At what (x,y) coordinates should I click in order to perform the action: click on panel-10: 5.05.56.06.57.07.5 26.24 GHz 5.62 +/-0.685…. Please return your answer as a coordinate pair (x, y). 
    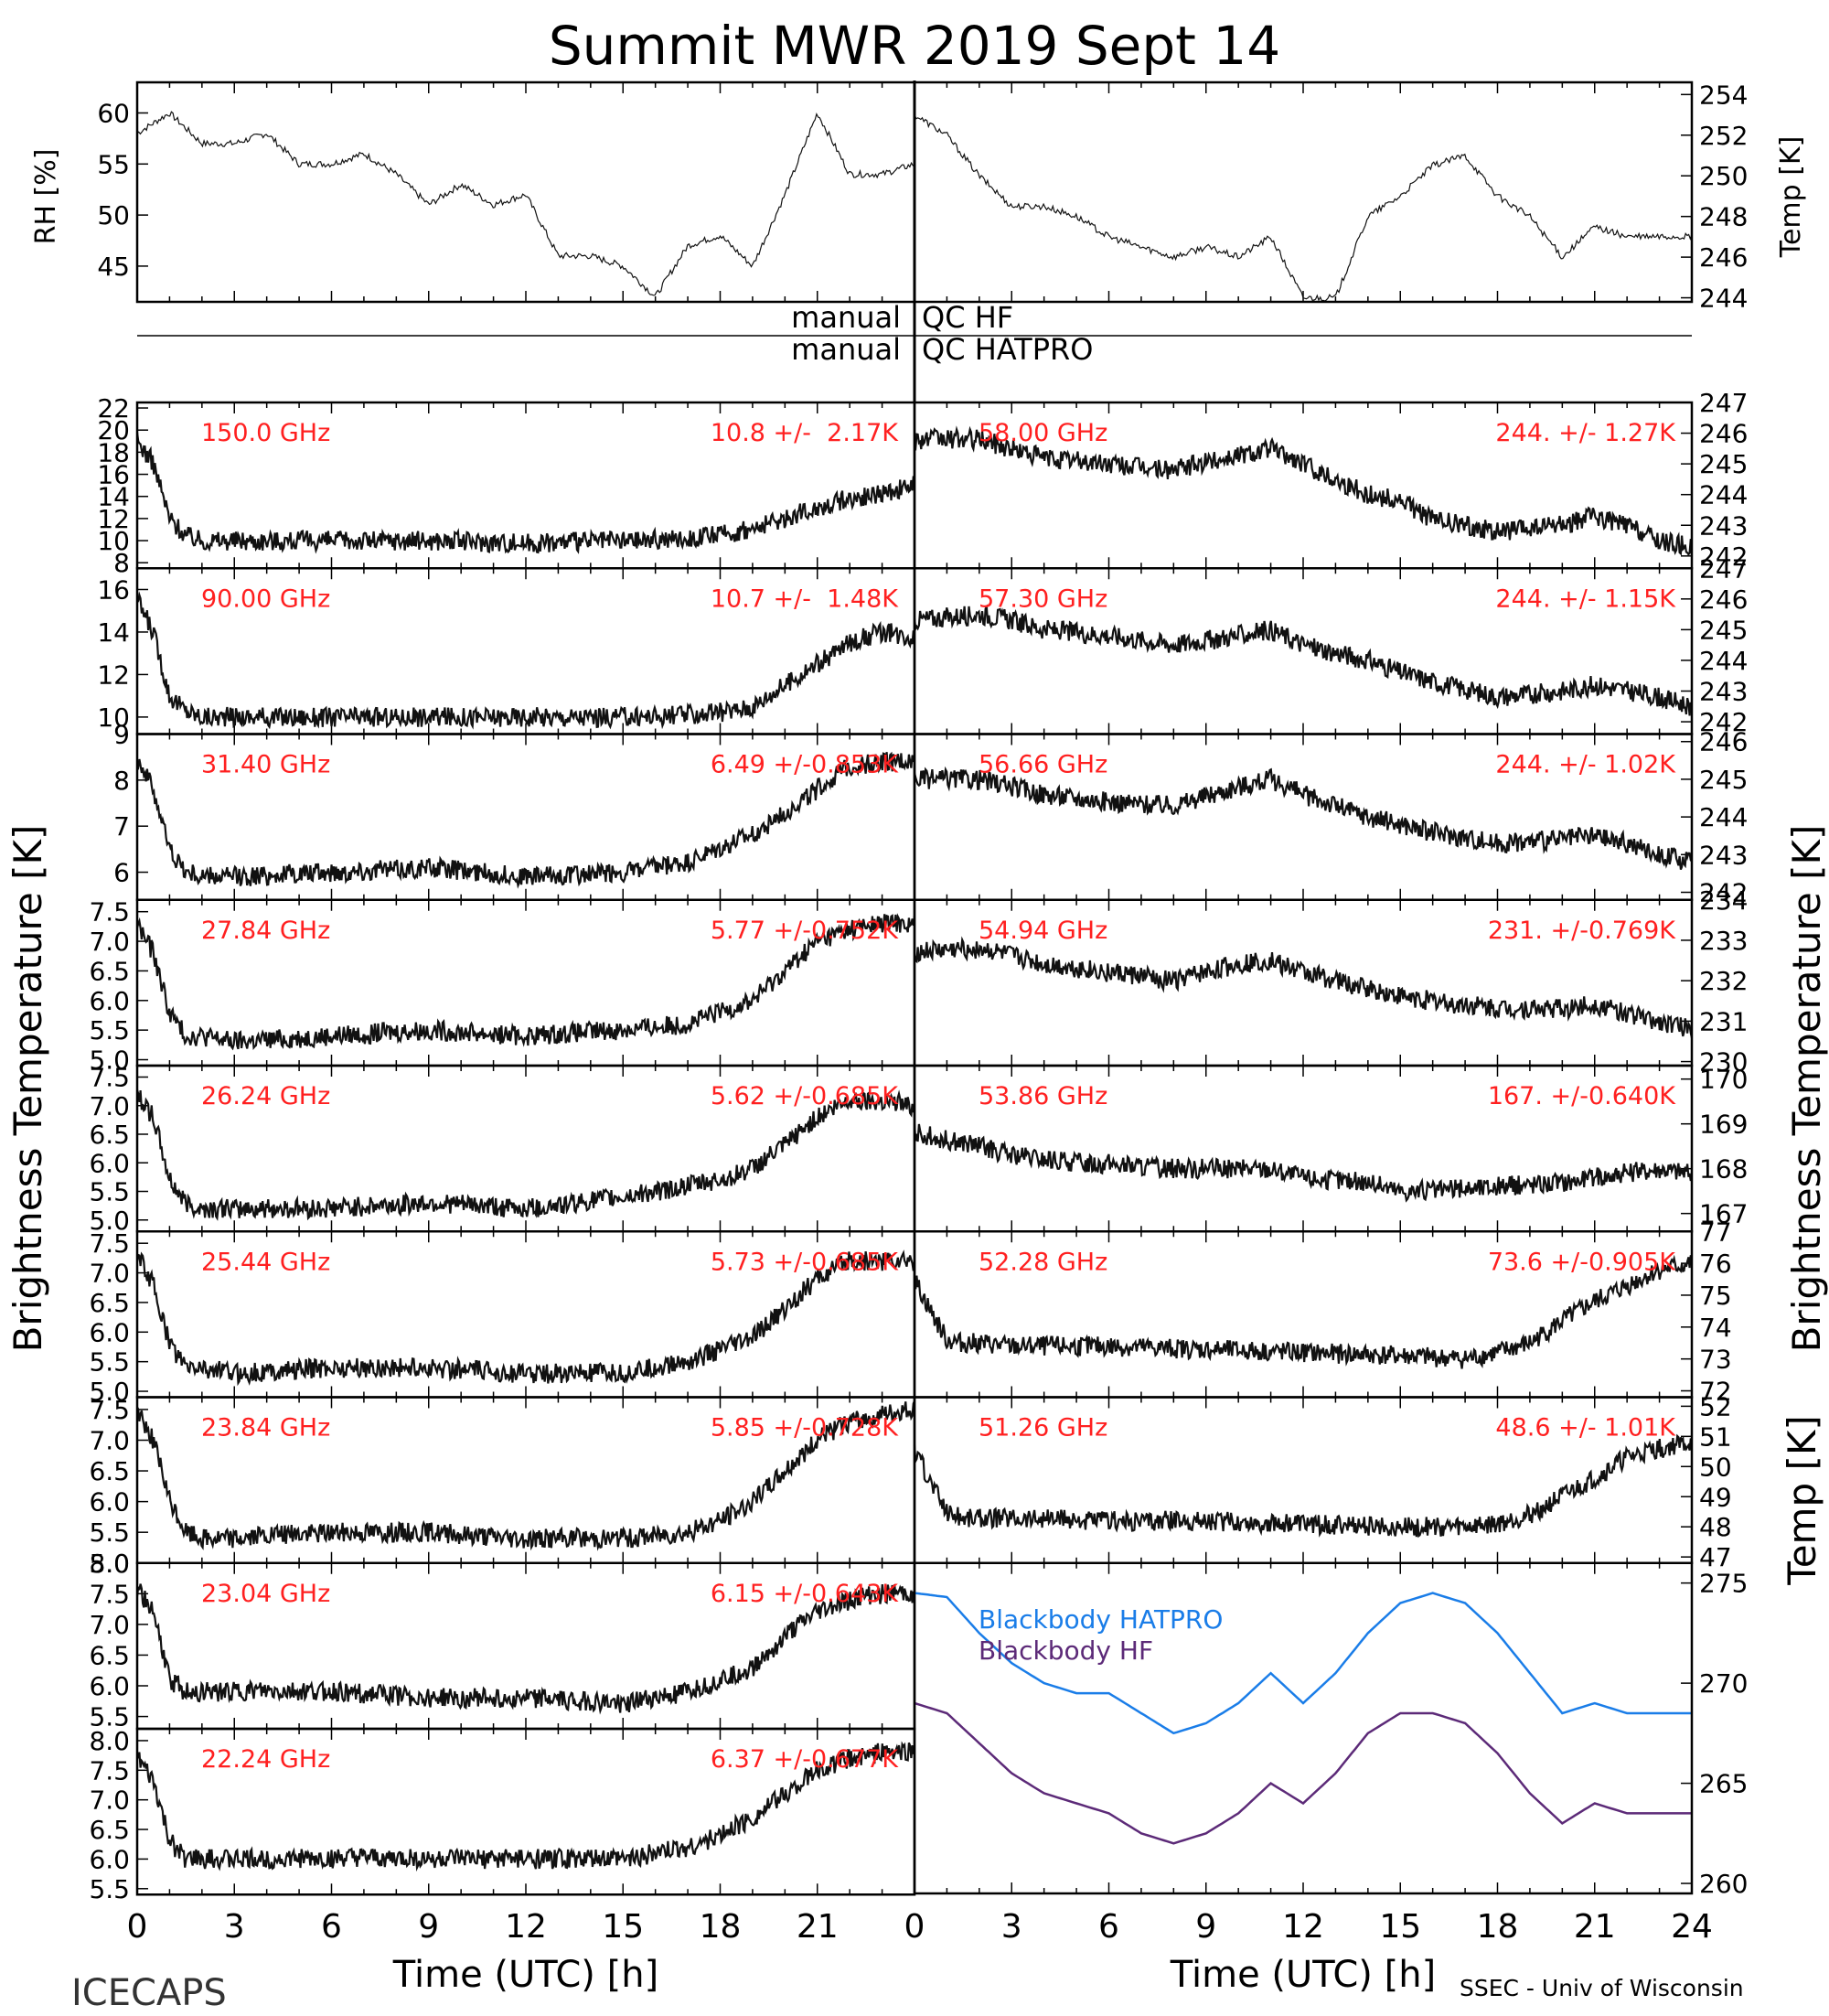
    Looking at the image, I should click on (502, 1149).